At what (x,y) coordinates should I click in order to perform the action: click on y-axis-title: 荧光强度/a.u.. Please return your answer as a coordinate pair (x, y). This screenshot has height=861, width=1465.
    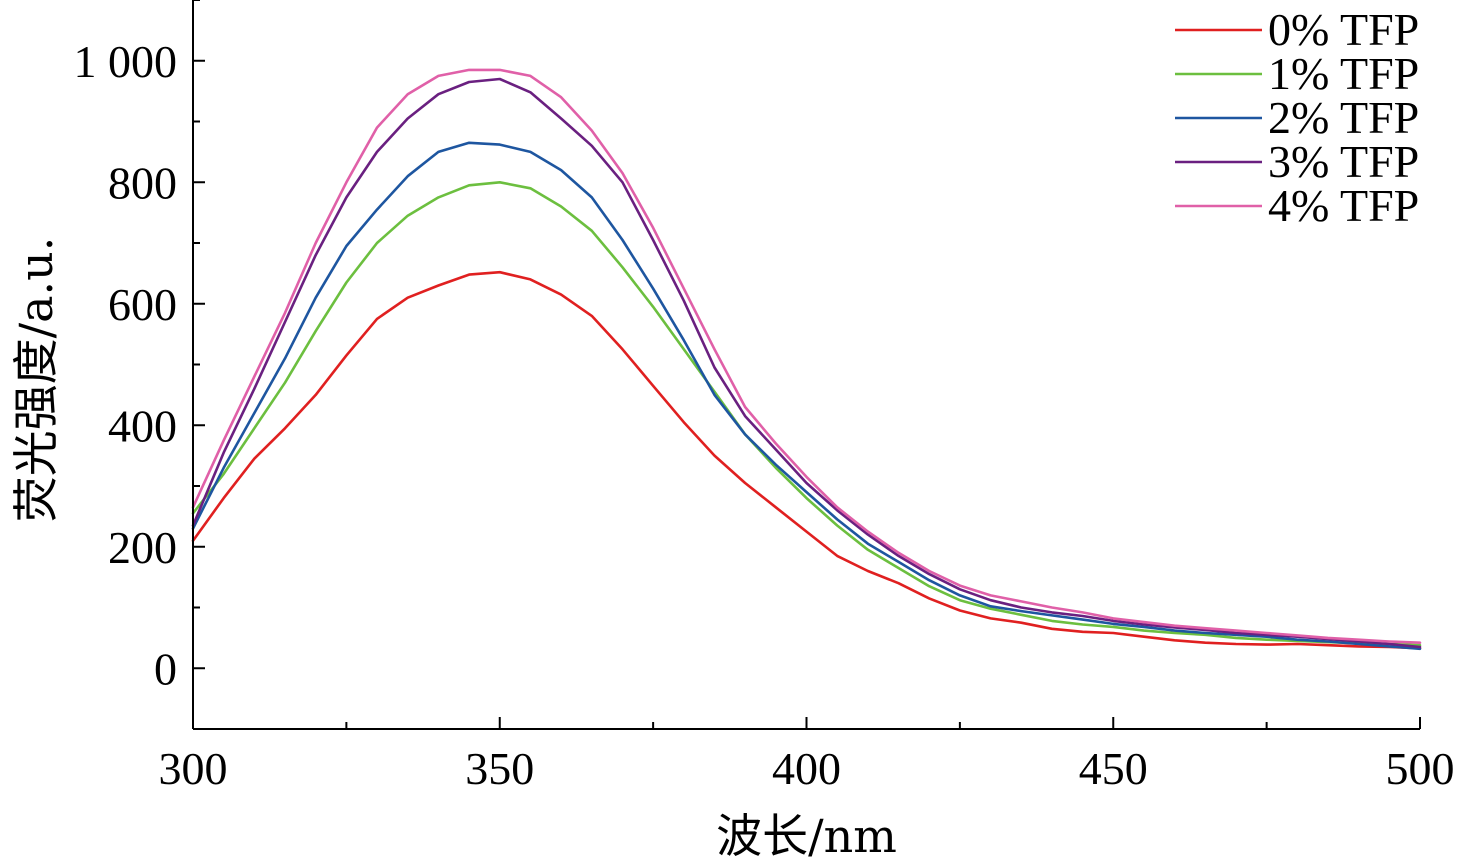
    Looking at the image, I should click on (36, 380).